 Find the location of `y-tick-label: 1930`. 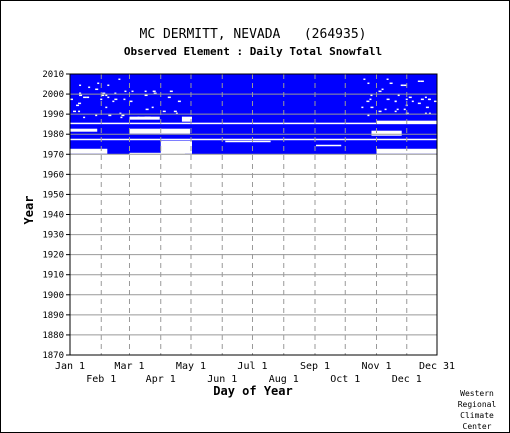

y-tick-label: 1930 is located at coordinates (53, 236).